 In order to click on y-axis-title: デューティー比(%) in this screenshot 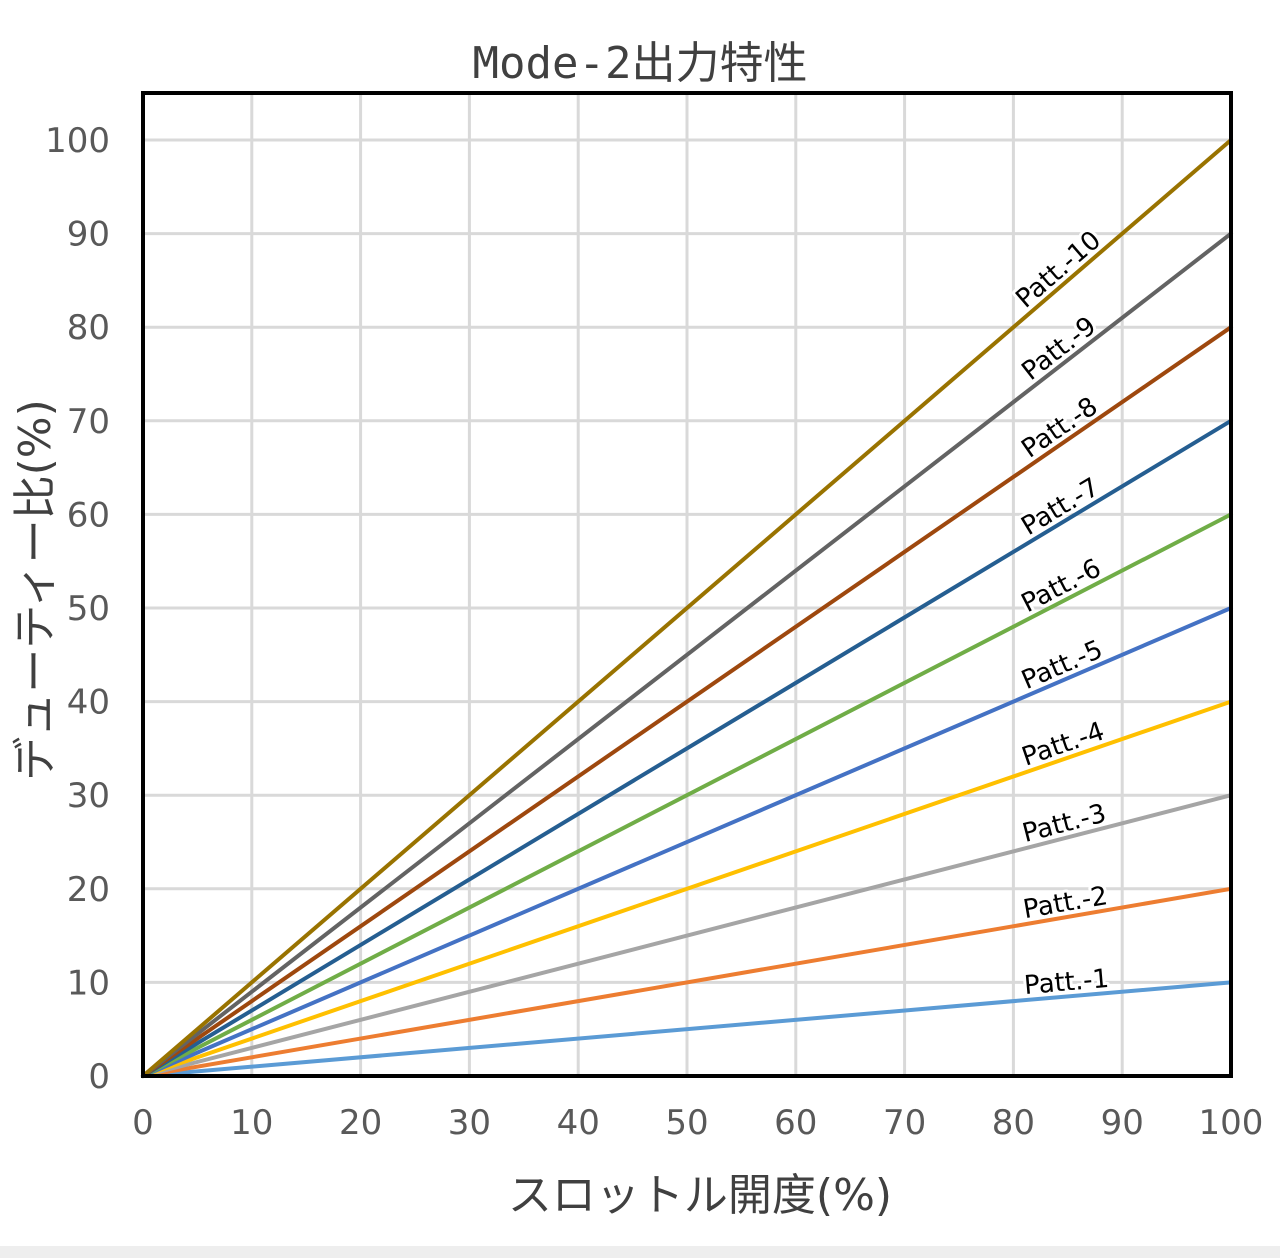, I will do `click(35, 590)`.